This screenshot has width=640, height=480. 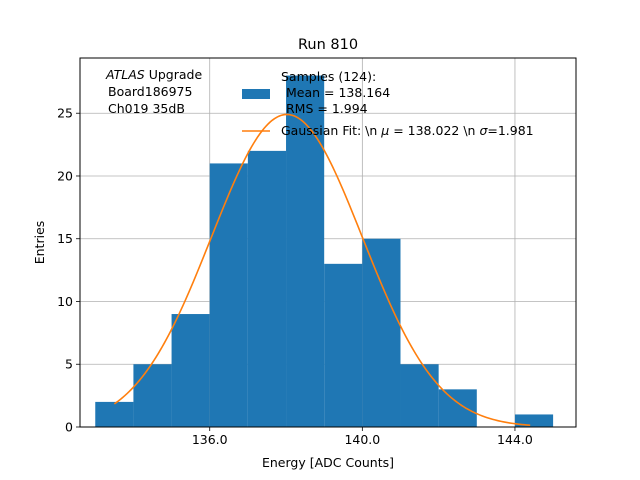 I want to click on y-tick-label-1: 5, so click(x=69, y=364).